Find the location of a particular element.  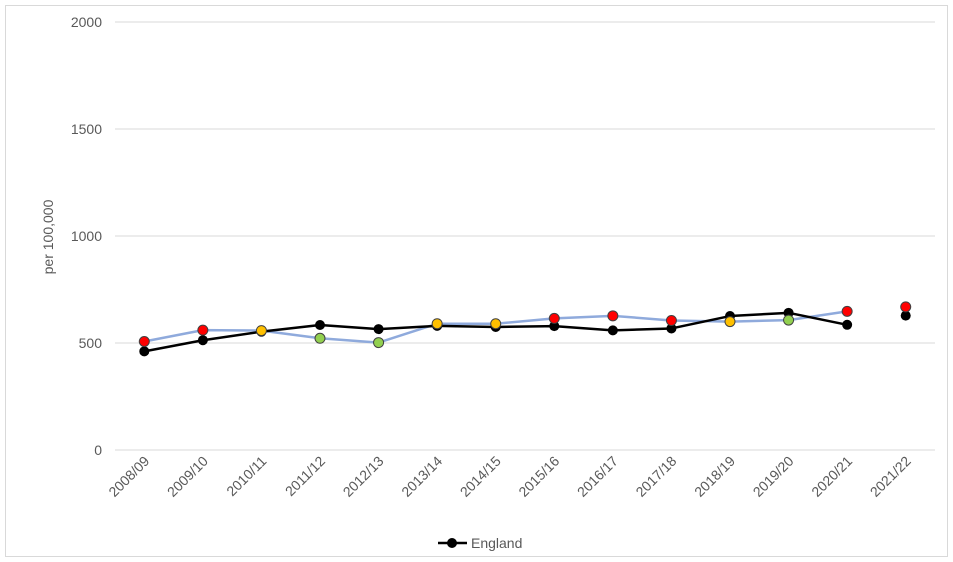

x-tick-label: 2013/14 is located at coordinates (421, 476).